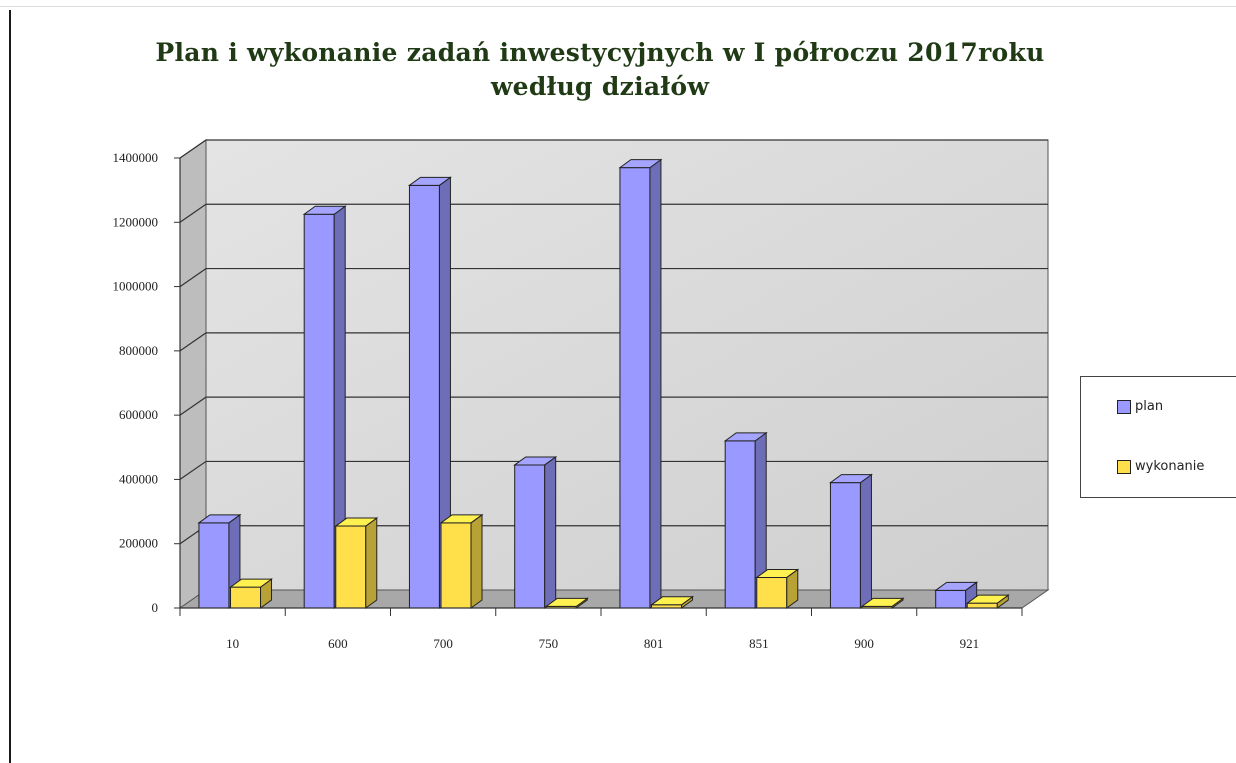 Image resolution: width=1236 pixels, height=763 pixels. I want to click on x-tick-label-801: 801, so click(654, 643).